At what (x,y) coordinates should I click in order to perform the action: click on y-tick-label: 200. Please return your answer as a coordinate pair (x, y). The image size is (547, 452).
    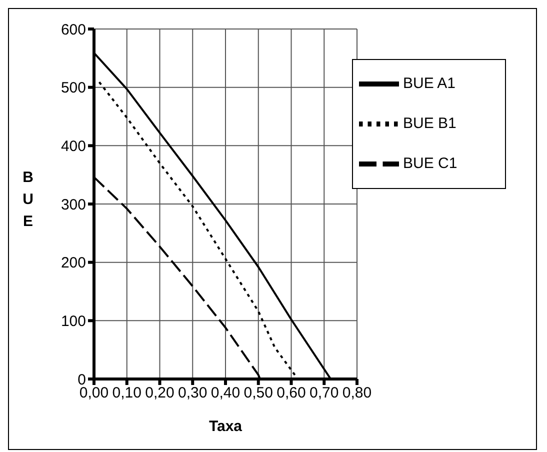
    Looking at the image, I should click on (73, 263).